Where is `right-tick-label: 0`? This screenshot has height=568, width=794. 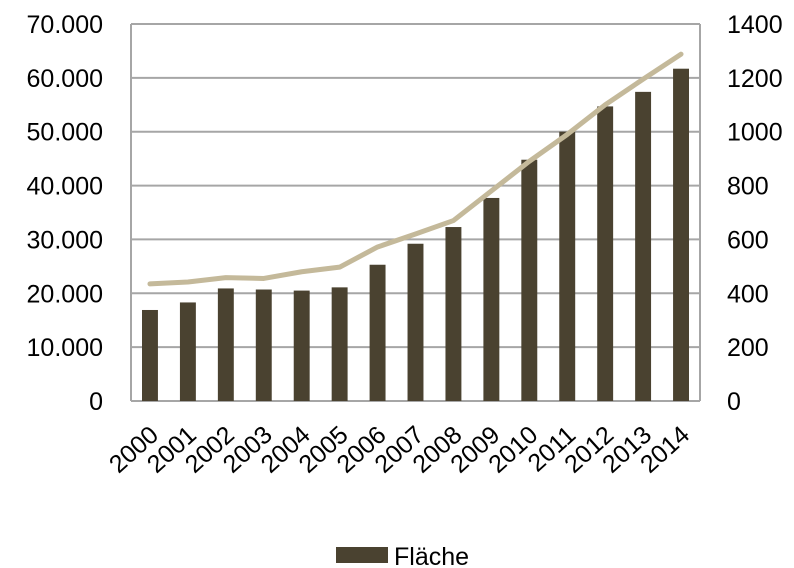 right-tick-label: 0 is located at coordinates (734, 402).